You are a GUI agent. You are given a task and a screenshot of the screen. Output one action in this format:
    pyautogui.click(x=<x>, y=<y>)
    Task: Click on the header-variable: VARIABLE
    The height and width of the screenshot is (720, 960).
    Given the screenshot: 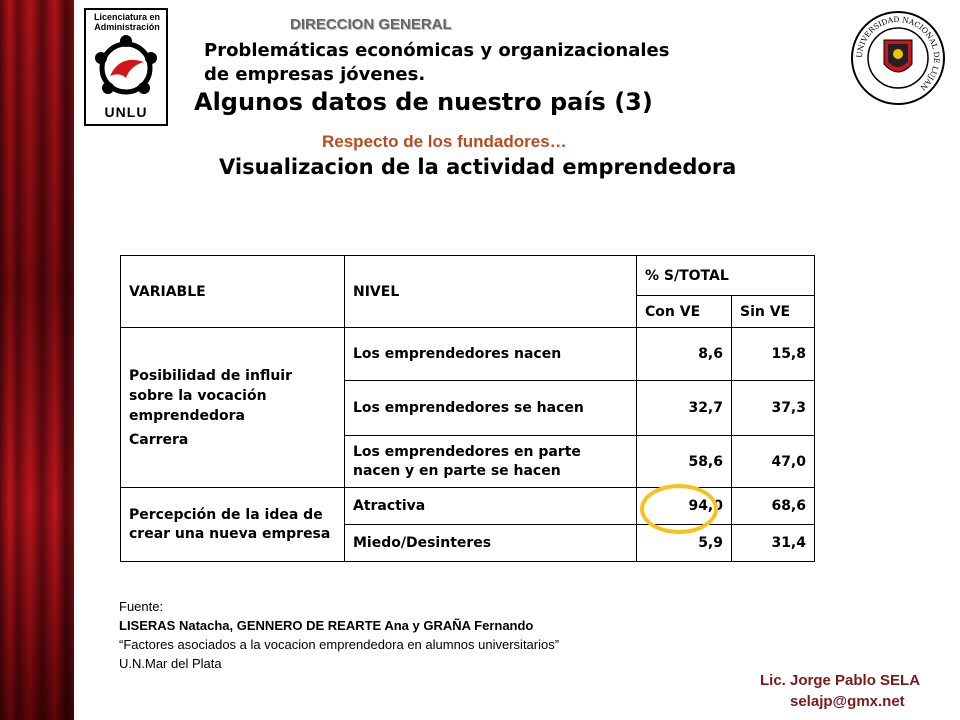 What is the action you would take?
    pyautogui.click(x=232, y=291)
    